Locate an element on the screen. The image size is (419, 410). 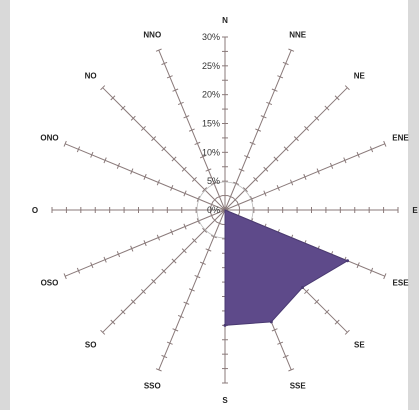
data-point-se is located at coordinates (302, 287).